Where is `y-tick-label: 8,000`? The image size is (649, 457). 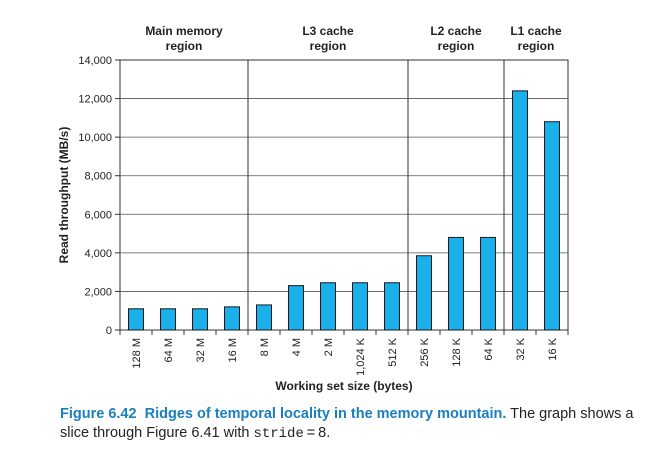
y-tick-label: 8,000 is located at coordinates (98, 177).